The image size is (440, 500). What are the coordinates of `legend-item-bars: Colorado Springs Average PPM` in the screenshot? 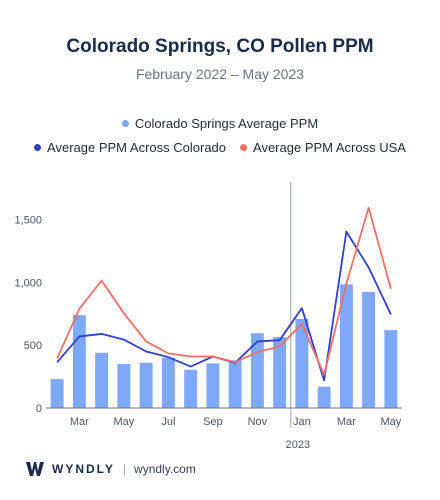 It's located at (220, 123).